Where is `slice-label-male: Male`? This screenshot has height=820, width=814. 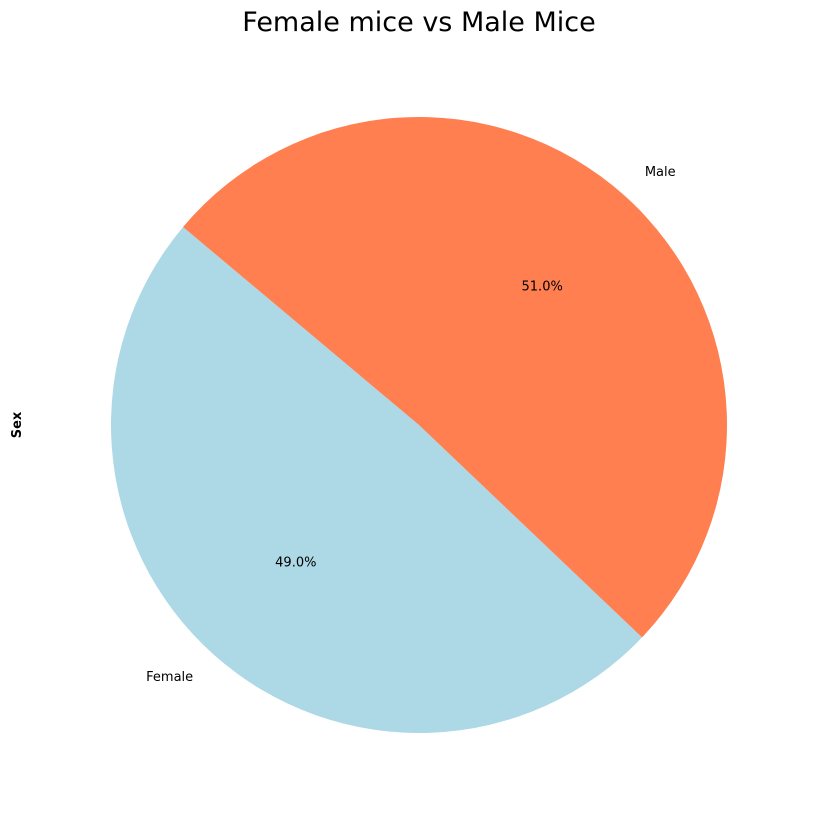 slice-label-male: Male is located at coordinates (660, 172).